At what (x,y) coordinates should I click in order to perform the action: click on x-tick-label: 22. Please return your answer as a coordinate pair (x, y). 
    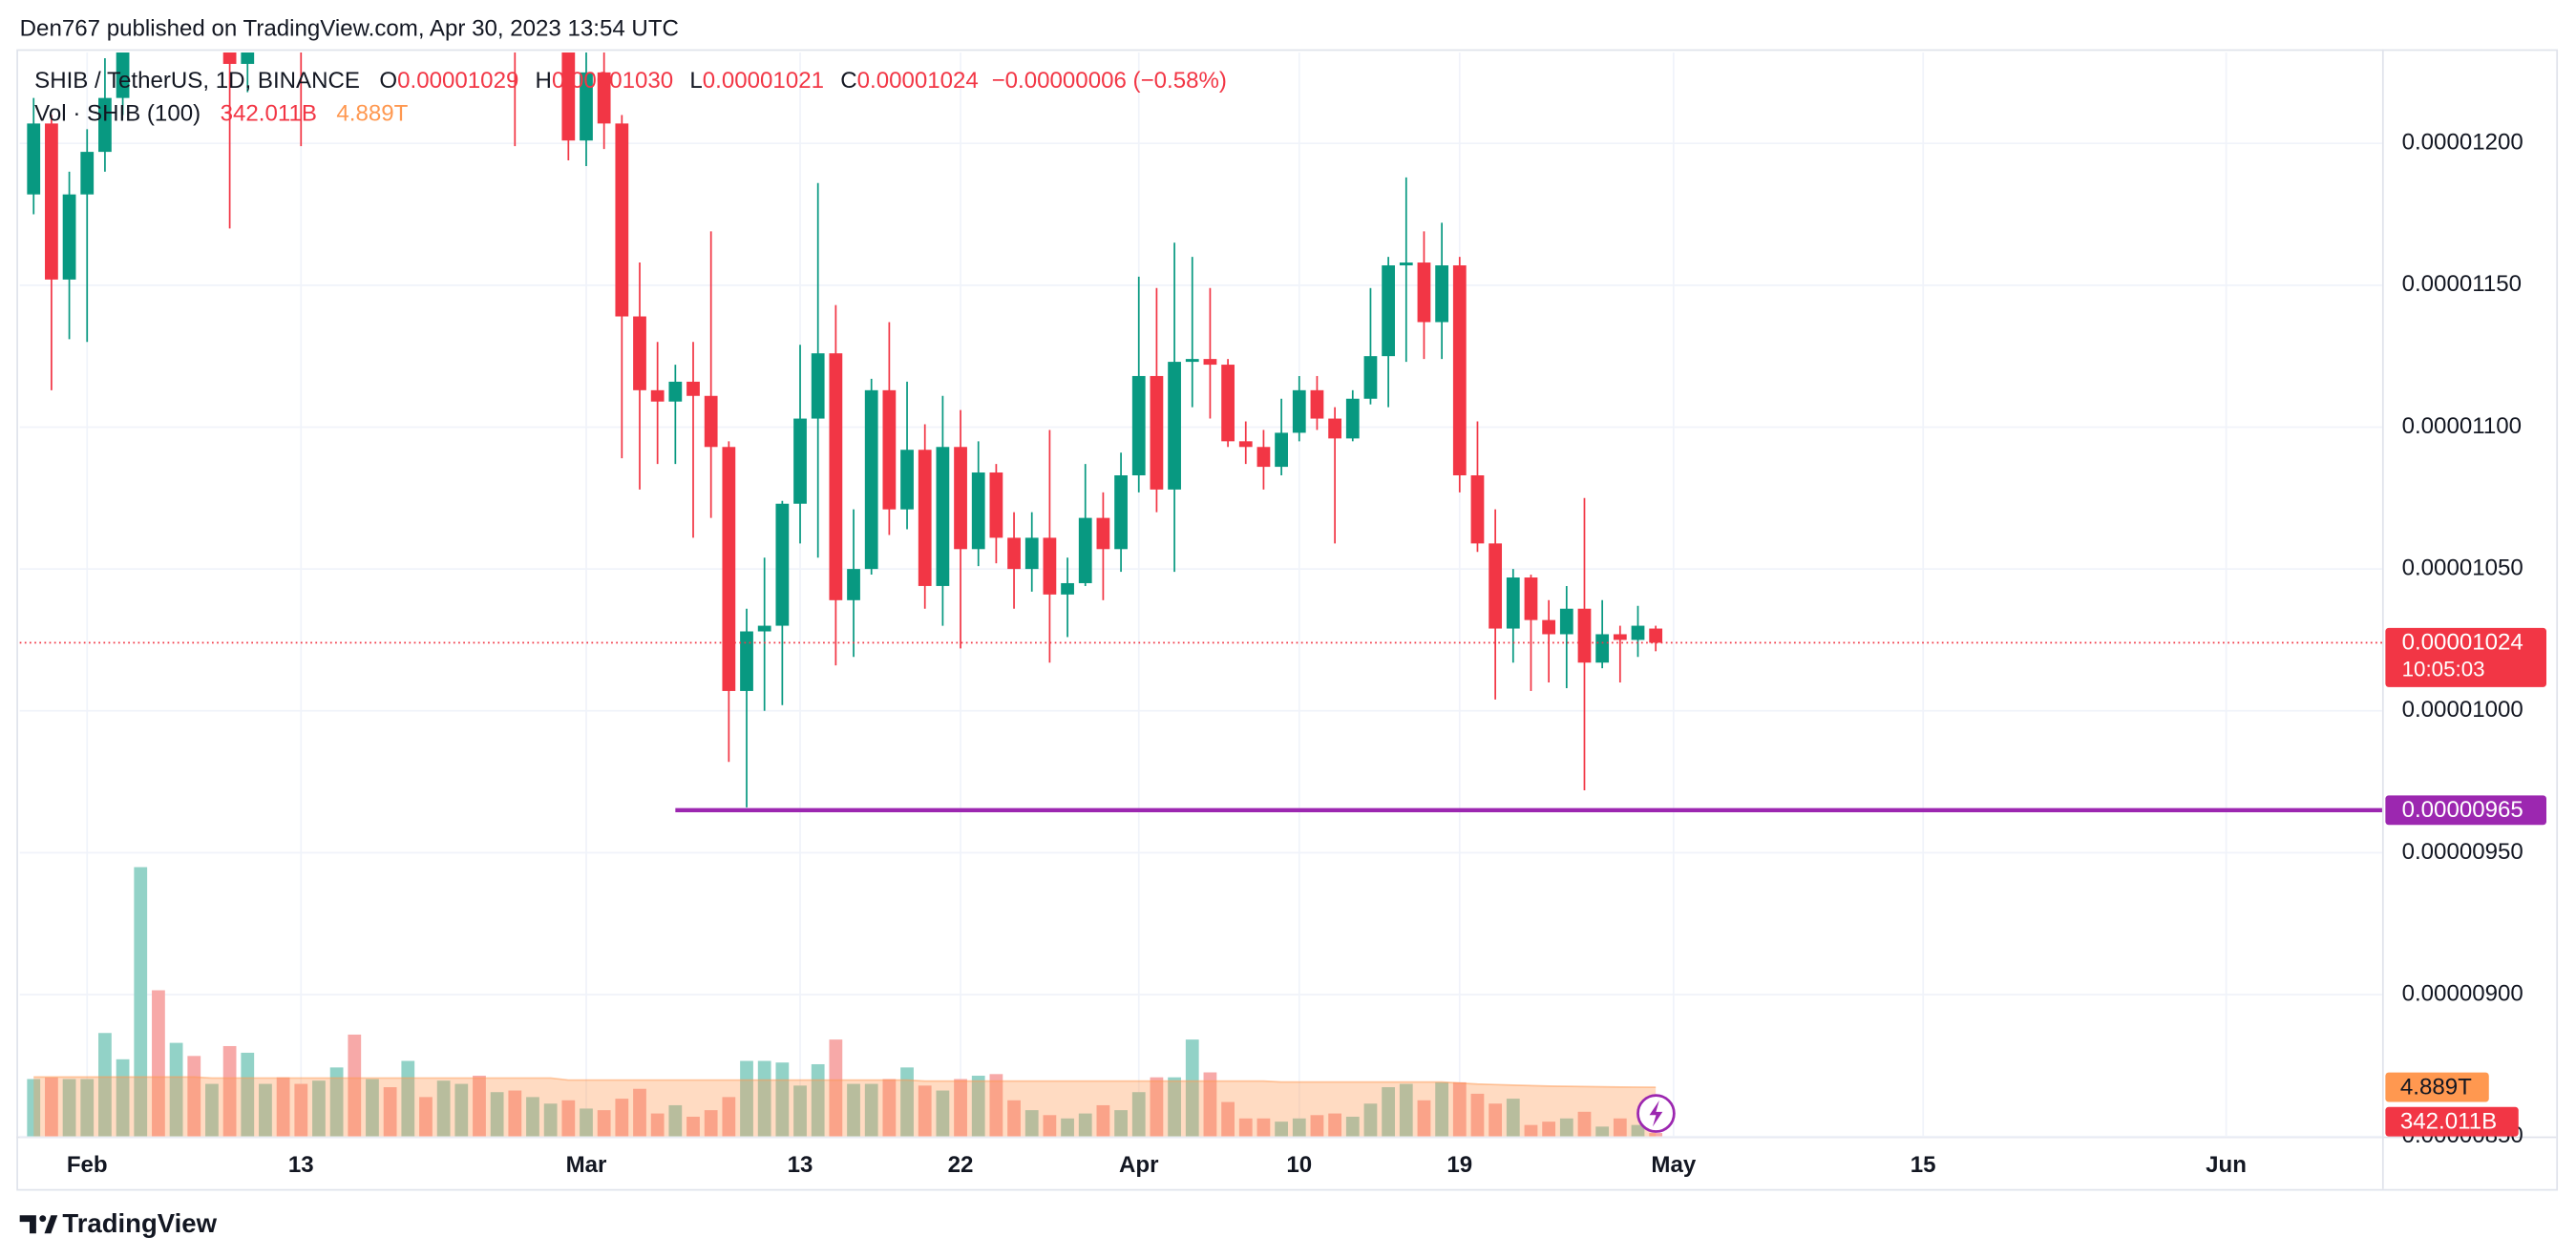
    Looking at the image, I should click on (961, 1165).